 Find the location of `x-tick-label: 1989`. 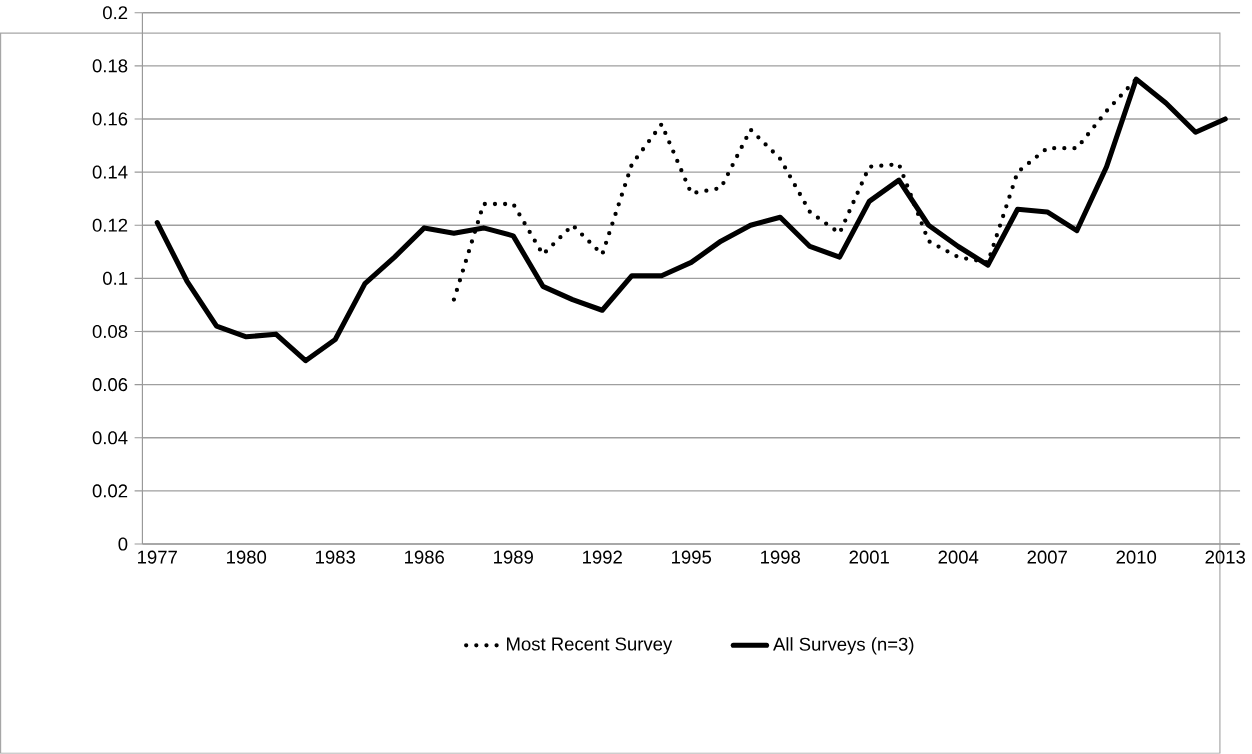

x-tick-label: 1989 is located at coordinates (513, 557).